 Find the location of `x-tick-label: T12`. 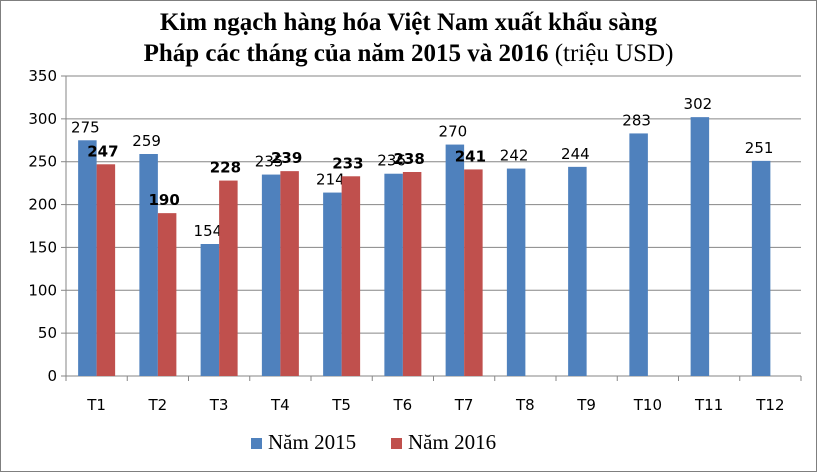

x-tick-label: T12 is located at coordinates (769, 405).